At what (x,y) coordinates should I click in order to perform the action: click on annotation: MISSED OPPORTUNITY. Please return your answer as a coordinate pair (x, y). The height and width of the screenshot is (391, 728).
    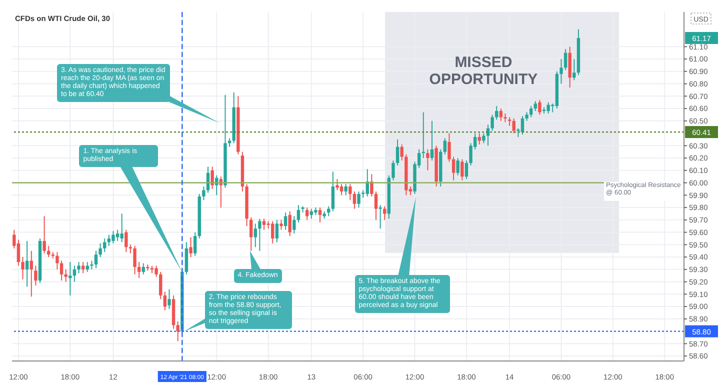
    Looking at the image, I should click on (483, 71).